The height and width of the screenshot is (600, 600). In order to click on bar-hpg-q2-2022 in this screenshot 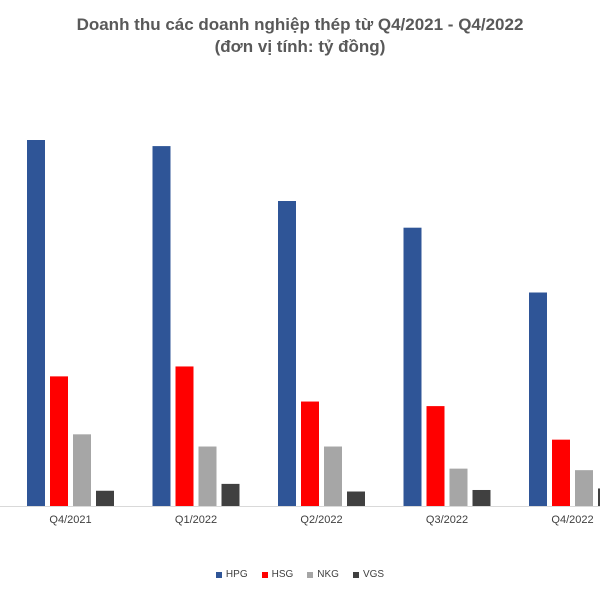, I will do `click(287, 353)`.